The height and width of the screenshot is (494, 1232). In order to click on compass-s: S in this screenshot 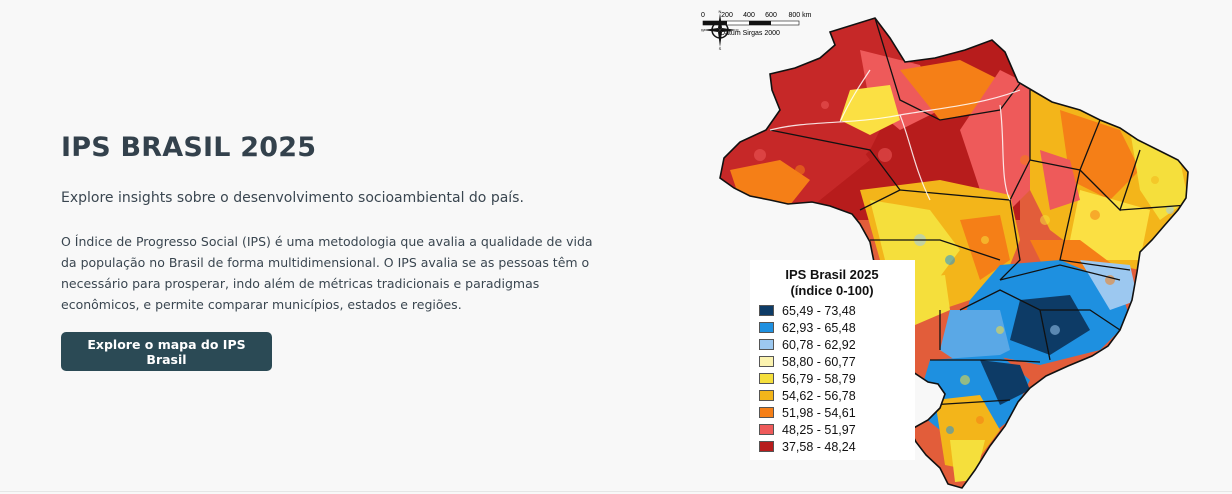, I will do `click(720, 48)`.